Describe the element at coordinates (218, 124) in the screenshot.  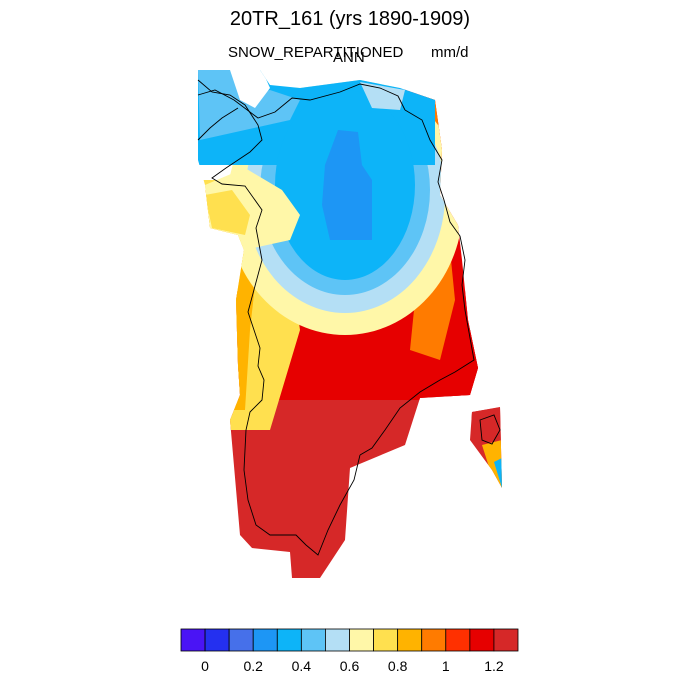
I see `coastline-northwest` at that location.